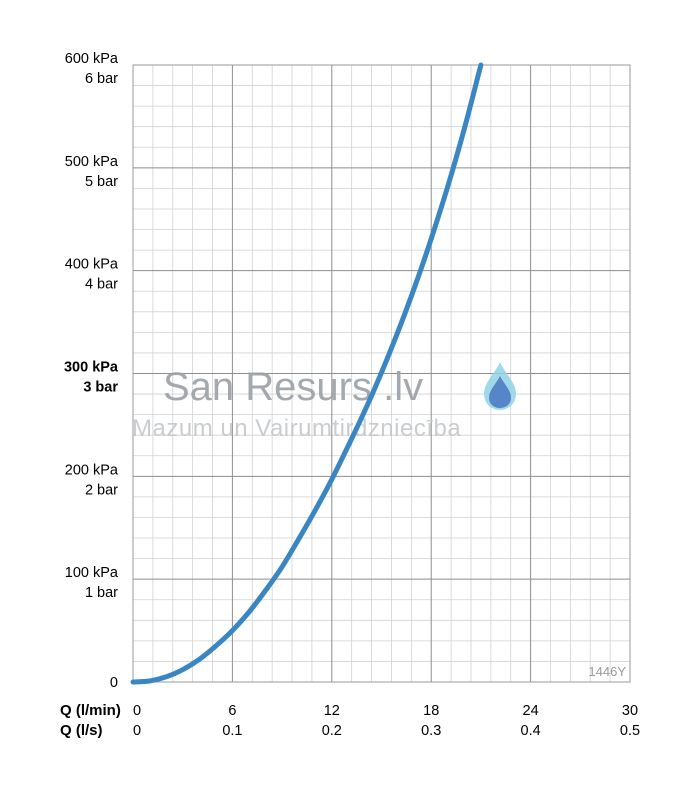  What do you see at coordinates (630, 731) in the screenshot?
I see `x-tick-label-ls: 0.5` at bounding box center [630, 731].